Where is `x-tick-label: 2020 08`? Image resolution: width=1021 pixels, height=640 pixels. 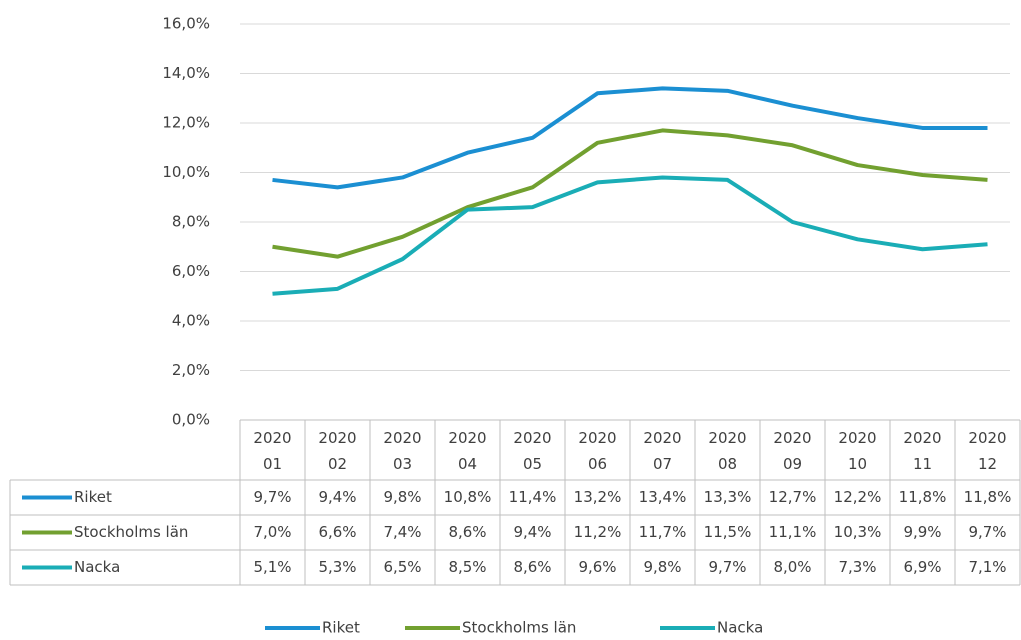
x-tick-label: 2020 08 is located at coordinates (727, 451).